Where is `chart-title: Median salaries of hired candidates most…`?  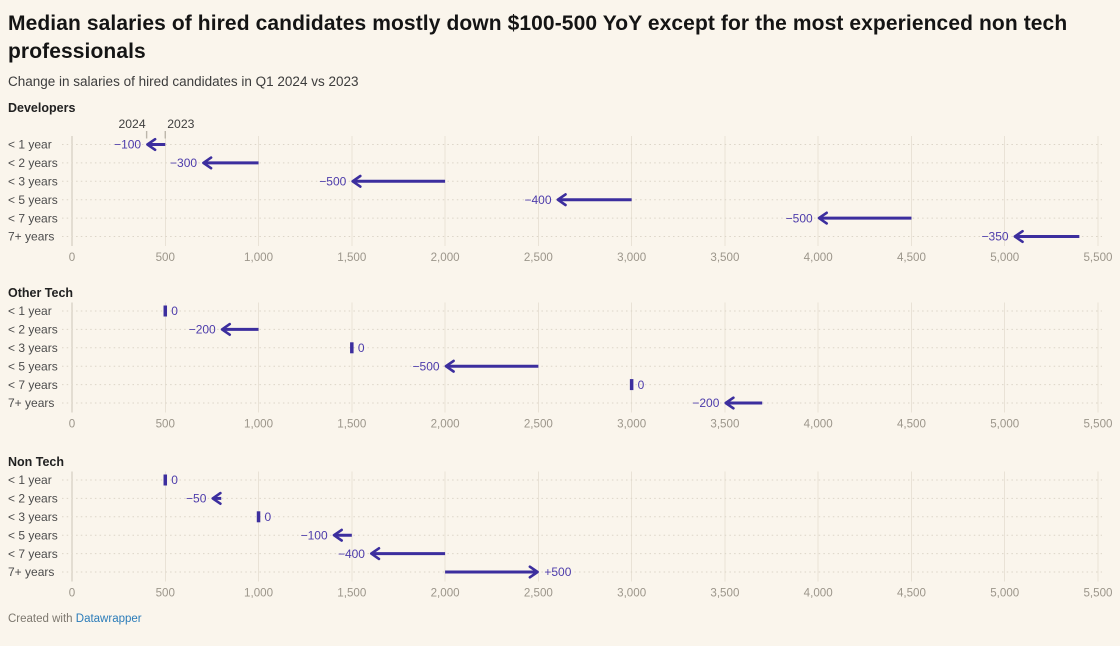 chart-title: Median salaries of hired candidates most… is located at coordinates (538, 37).